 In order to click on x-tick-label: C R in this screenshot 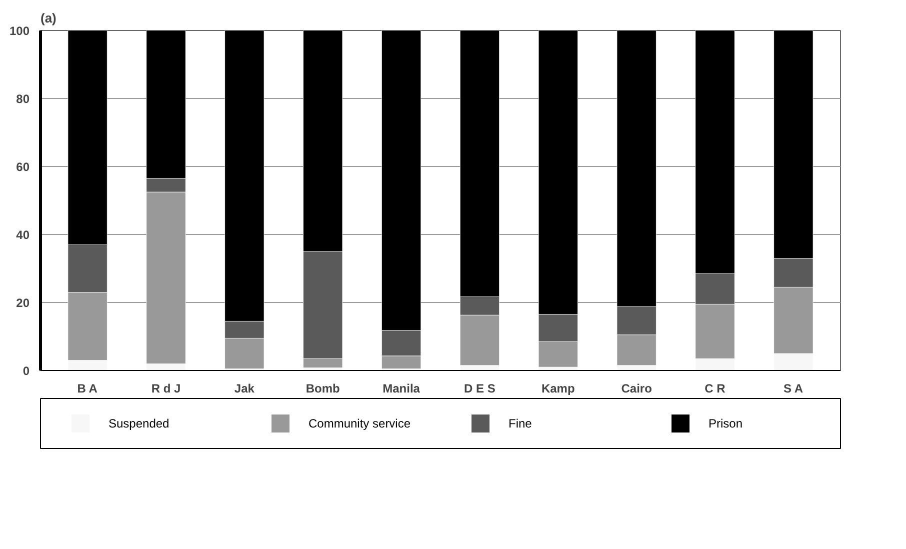, I will do `click(715, 389)`.